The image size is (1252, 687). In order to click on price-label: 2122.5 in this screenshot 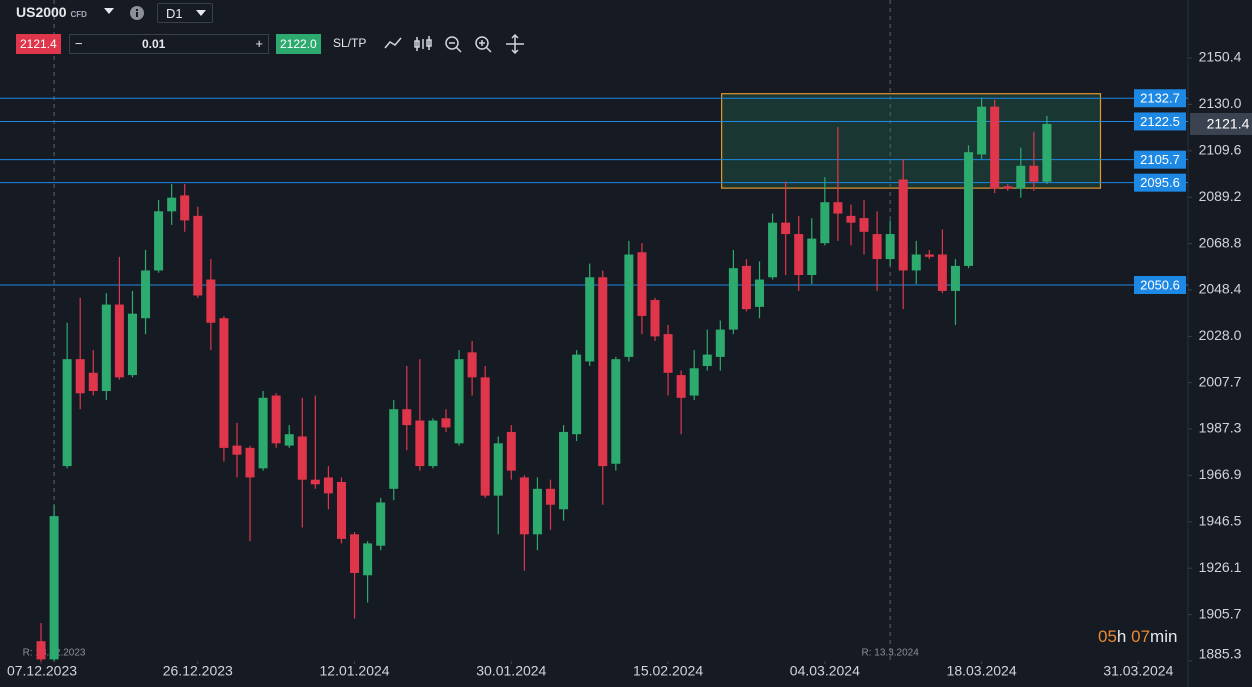, I will do `click(1160, 121)`.